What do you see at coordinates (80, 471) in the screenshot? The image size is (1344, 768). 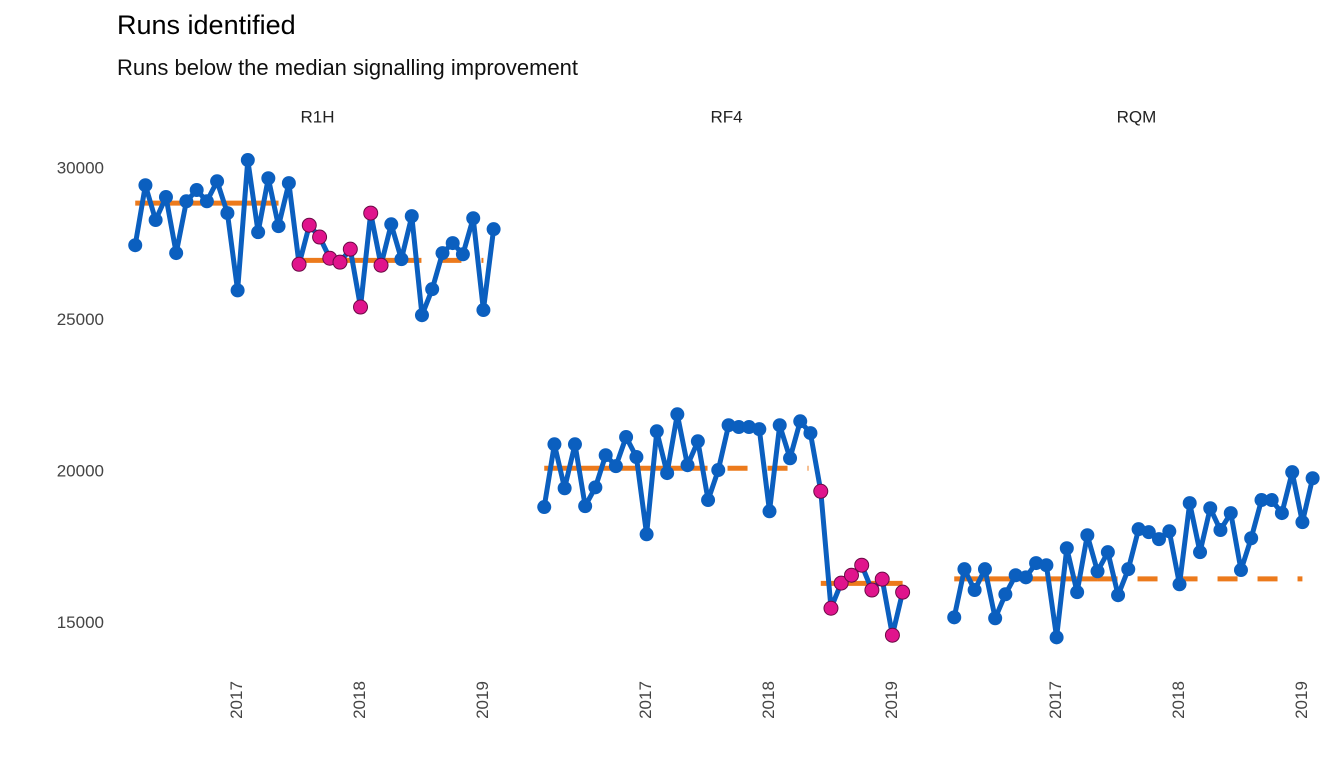 I see `y-tick-label: 20000` at bounding box center [80, 471].